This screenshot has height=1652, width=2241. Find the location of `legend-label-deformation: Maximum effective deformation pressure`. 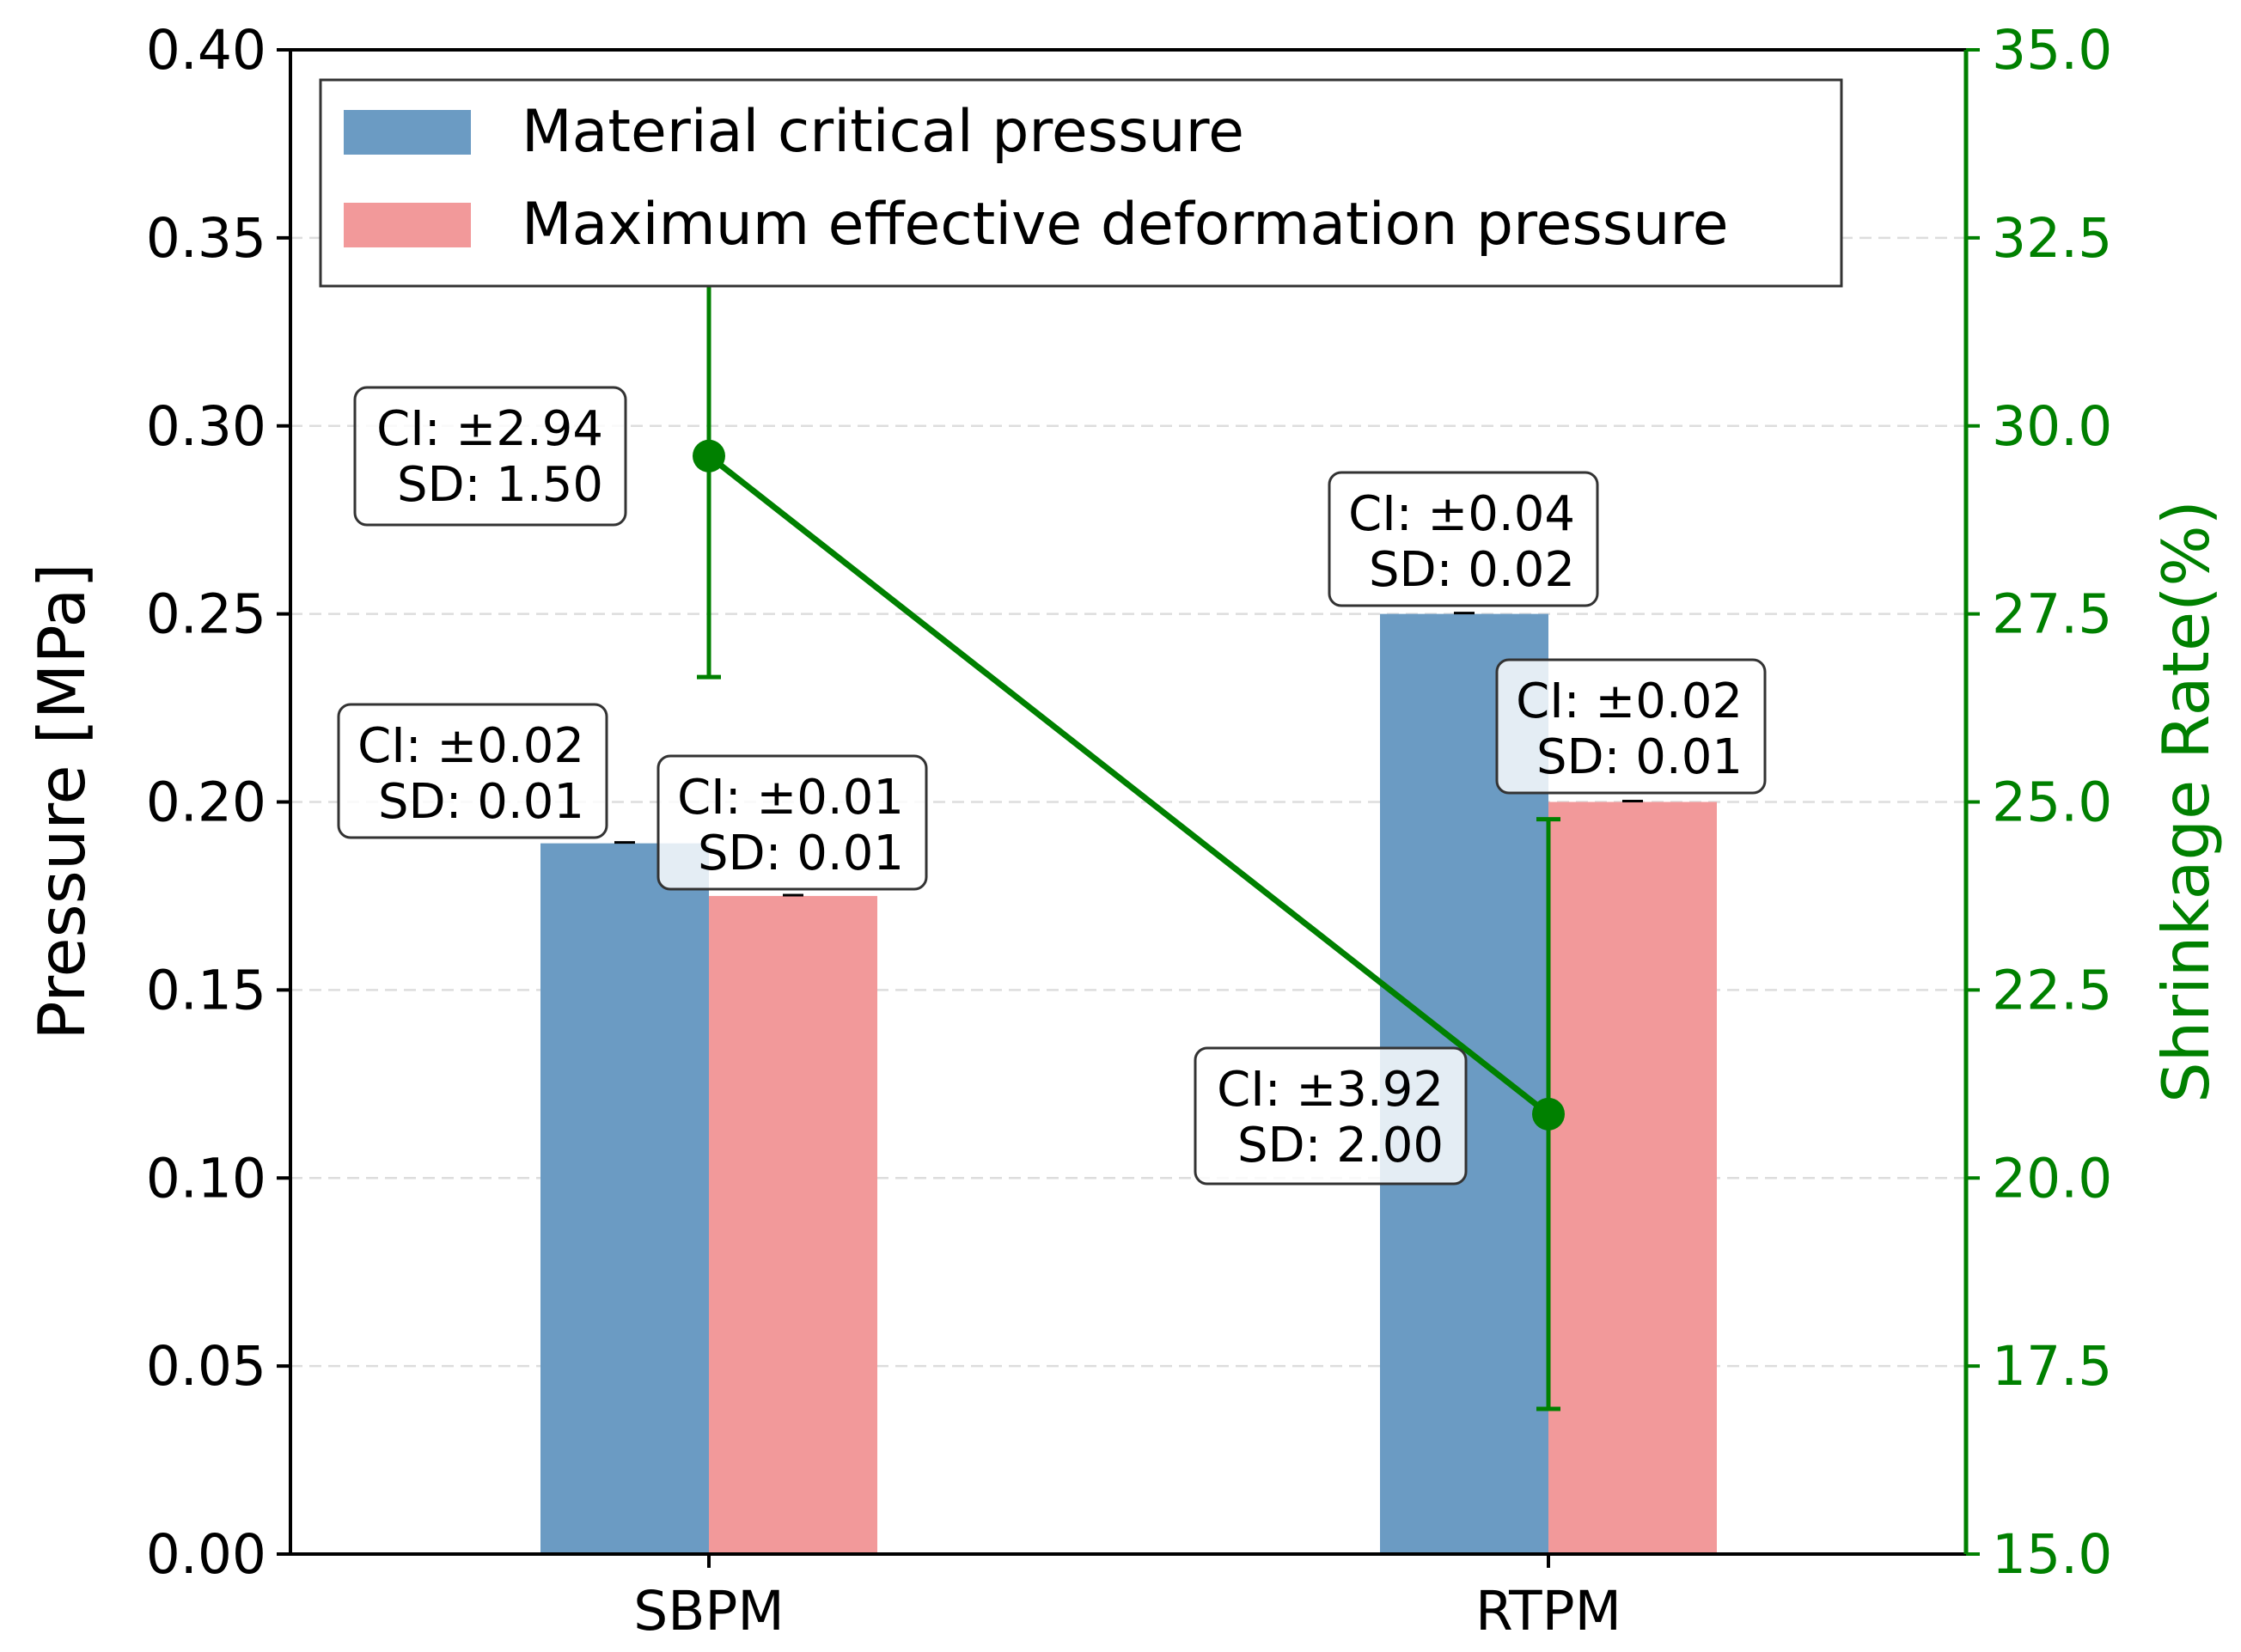

legend-label-deformation: Maximum effective deformation pressure is located at coordinates (1125, 225).